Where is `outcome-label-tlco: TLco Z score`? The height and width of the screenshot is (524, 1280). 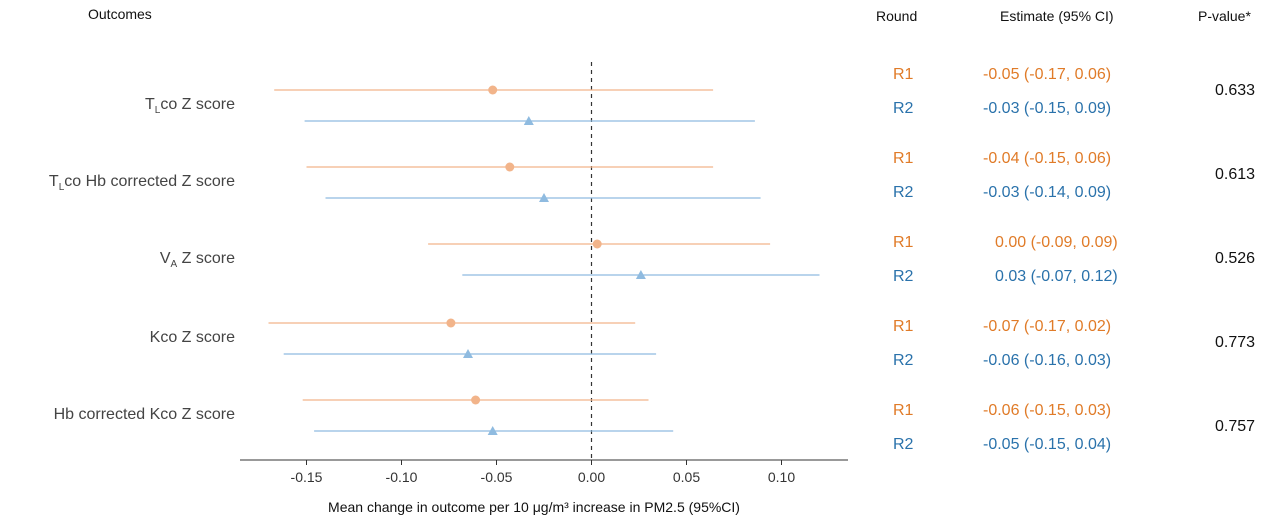
outcome-label-tlco: TLco Z score is located at coordinates (189, 106).